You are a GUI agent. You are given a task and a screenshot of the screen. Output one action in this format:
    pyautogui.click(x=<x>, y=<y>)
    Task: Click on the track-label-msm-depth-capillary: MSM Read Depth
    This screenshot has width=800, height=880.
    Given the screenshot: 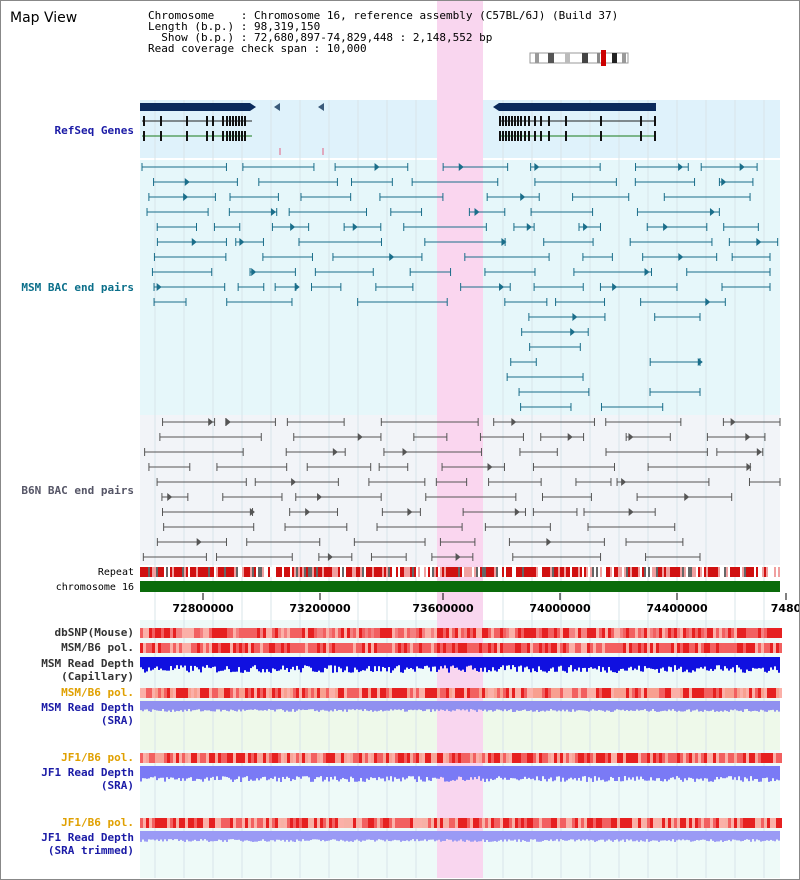 What is the action you would take?
    pyautogui.click(x=87, y=663)
    